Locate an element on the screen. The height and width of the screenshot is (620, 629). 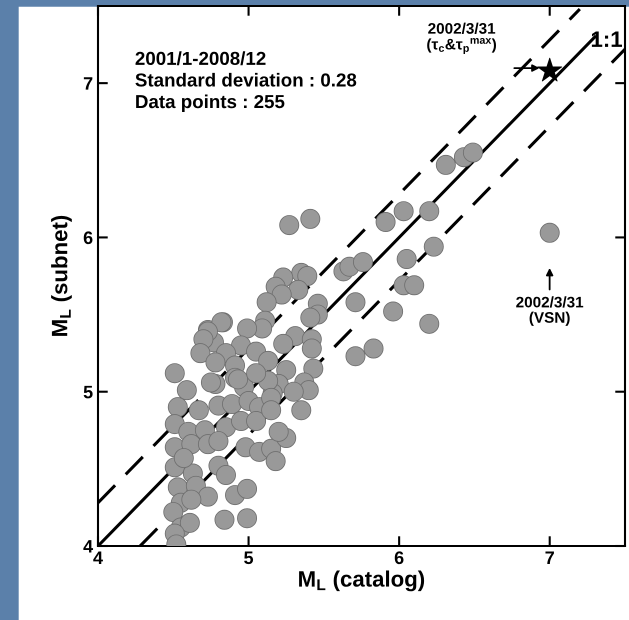
y-tick-label: 6 is located at coordinates (88, 237).